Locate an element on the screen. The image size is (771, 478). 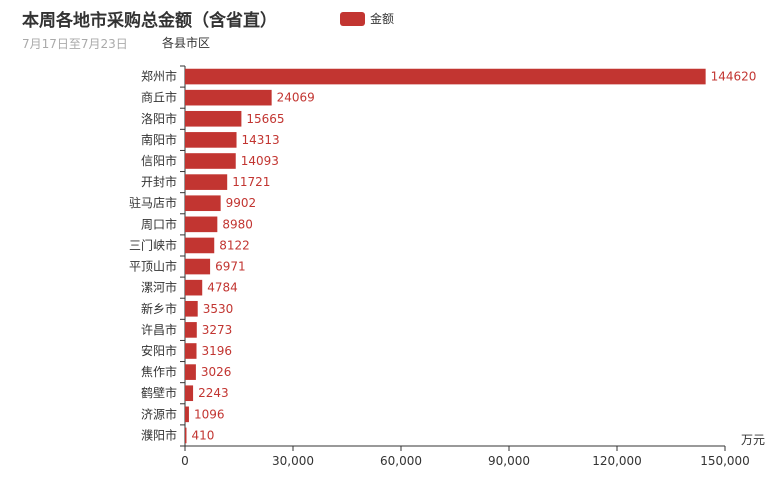
data-label: 14313 is located at coordinates (261, 140).